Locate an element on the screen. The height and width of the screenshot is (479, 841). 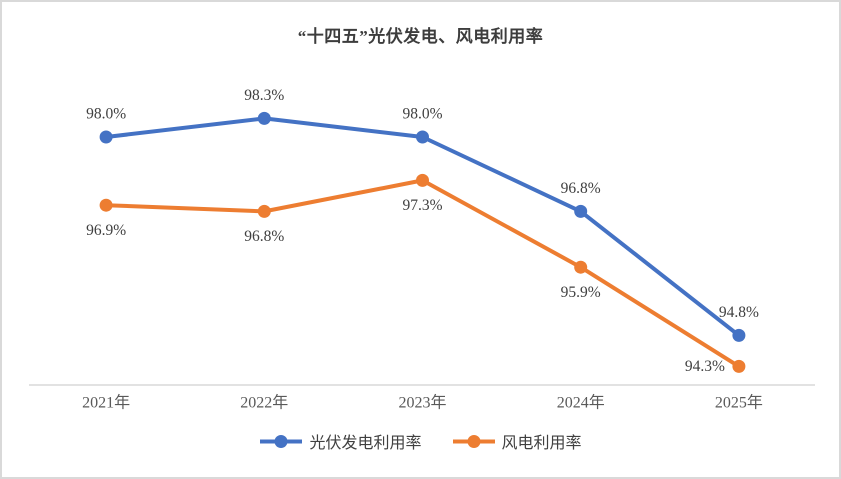
legend-label-pv-utilization: 光伏发电利用率 is located at coordinates (365, 443).